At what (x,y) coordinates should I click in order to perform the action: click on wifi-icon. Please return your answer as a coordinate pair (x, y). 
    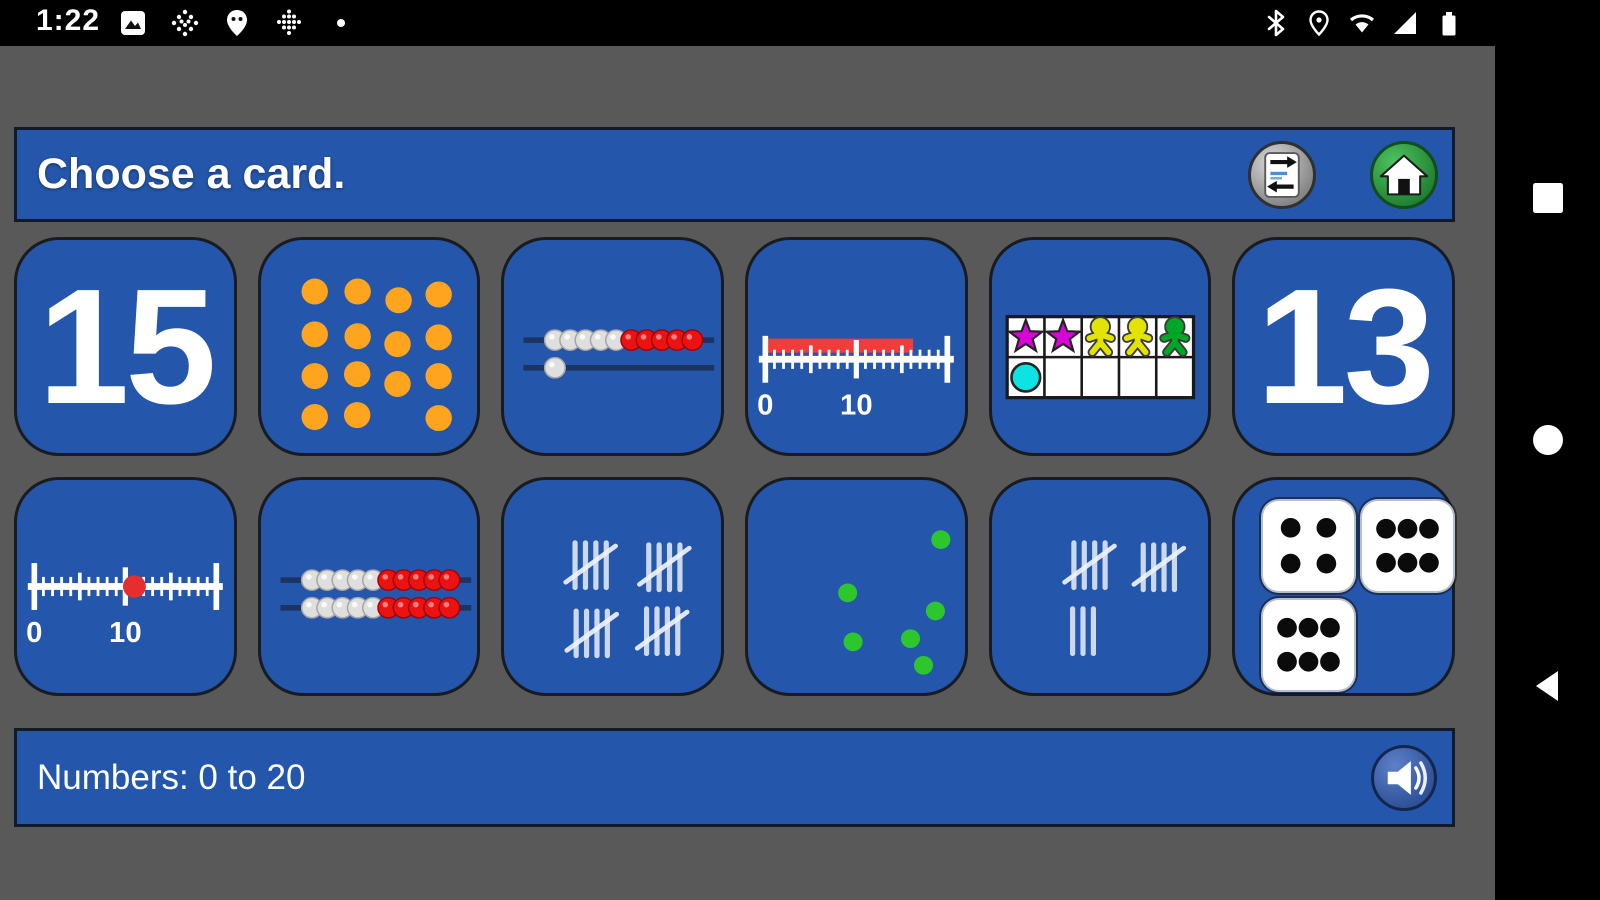
    Looking at the image, I should click on (1362, 23).